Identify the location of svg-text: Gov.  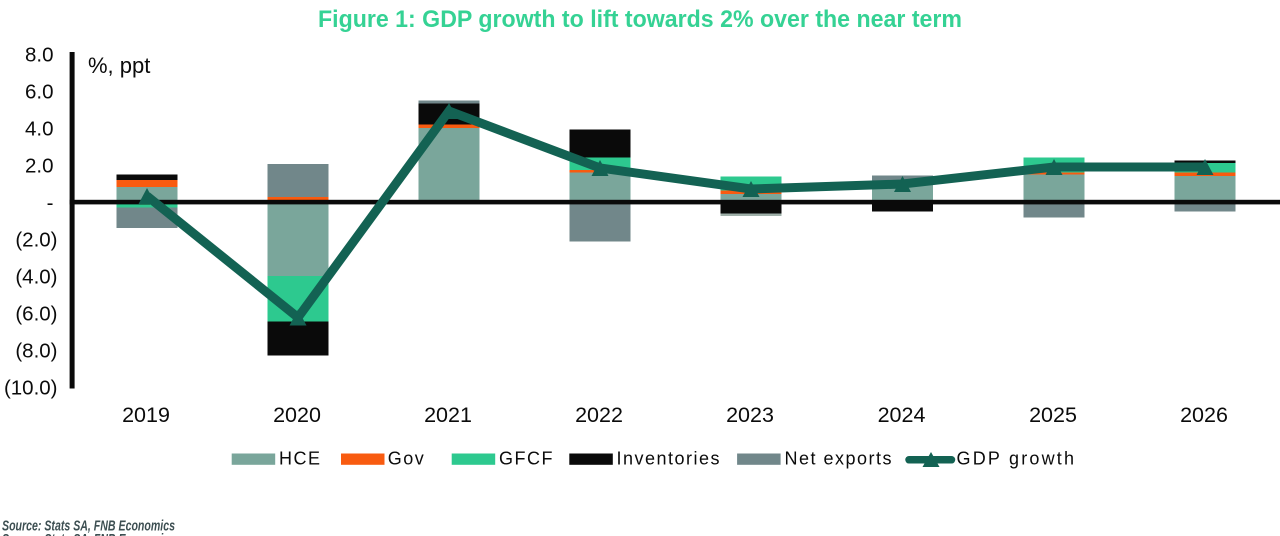
(407, 459).